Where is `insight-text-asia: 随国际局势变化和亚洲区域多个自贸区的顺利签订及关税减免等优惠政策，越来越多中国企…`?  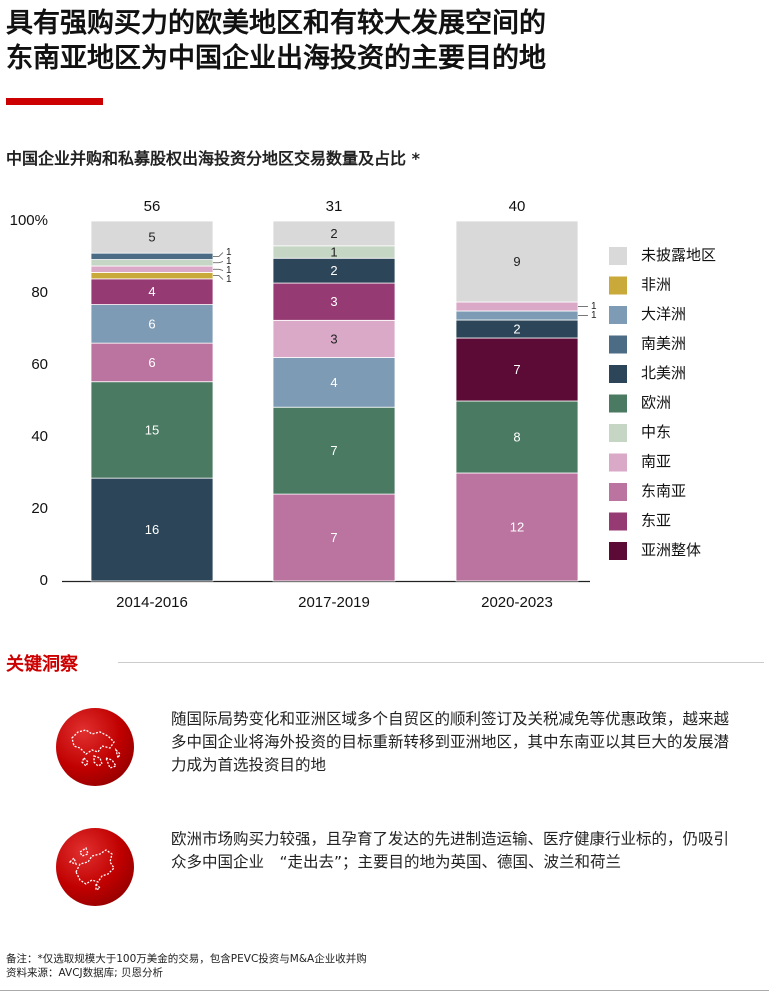 insight-text-asia: 随国际局势变化和亚洲区域多个自贸区的顺利签订及关税减免等优惠政策，越来越多中国企… is located at coordinates (450, 742).